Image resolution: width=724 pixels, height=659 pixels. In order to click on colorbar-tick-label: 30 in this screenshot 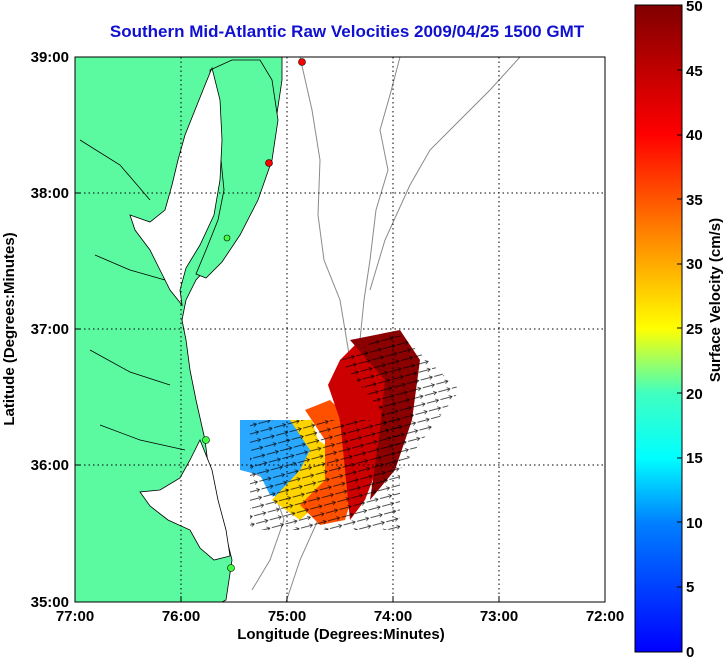, I will do `click(694, 264)`.